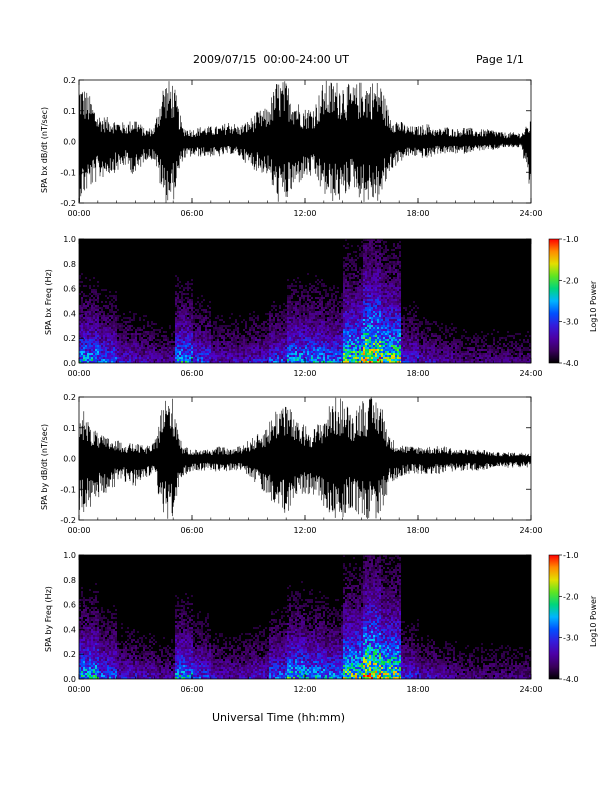 Image resolution: width=612 pixels, height=792 pixels. What do you see at coordinates (69, 111) in the screenshot?
I see `panel-1-ytick-label: 0.1` at bounding box center [69, 111].